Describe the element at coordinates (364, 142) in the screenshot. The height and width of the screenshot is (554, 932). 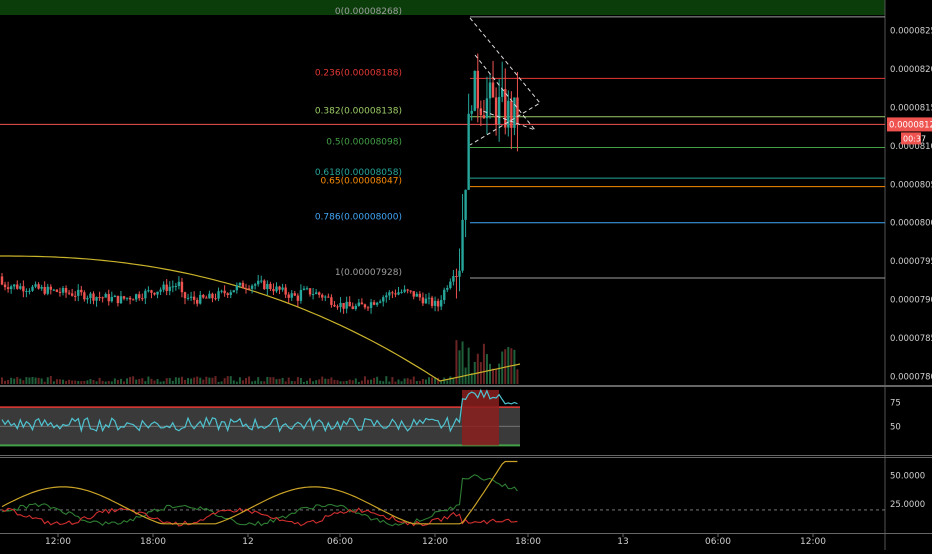
I see `fib-level-label: 0.5(0.00008098)` at that location.